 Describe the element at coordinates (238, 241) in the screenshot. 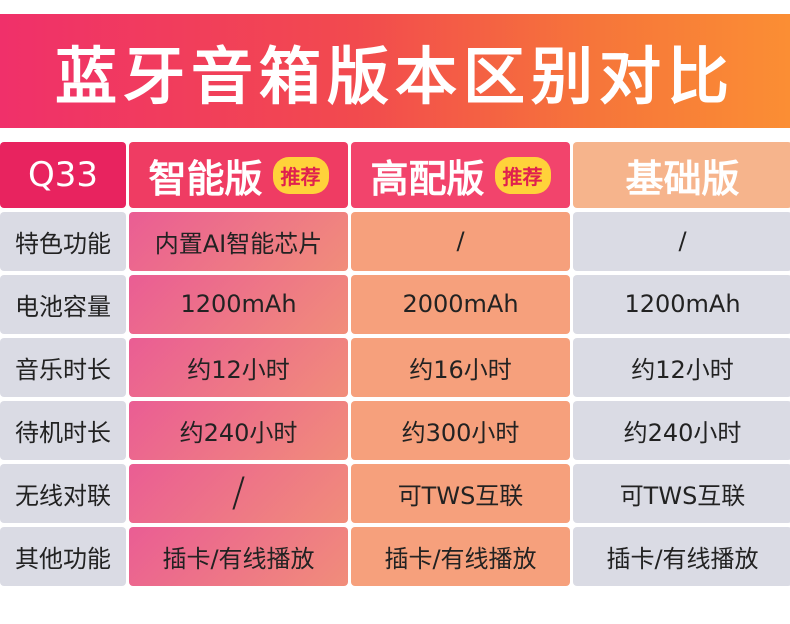

I see `table-cell: 内置AI智能芯片` at that location.